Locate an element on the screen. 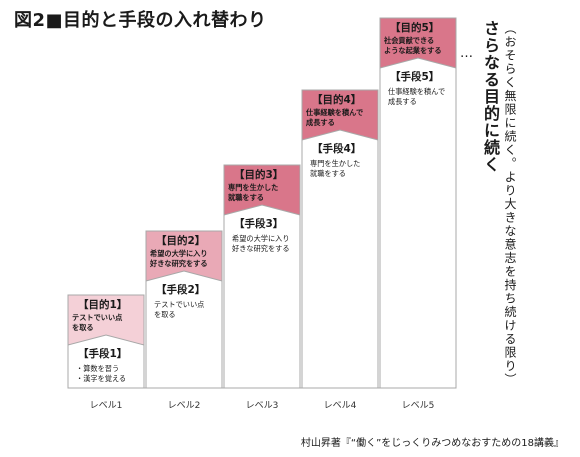 The image size is (580, 457). means-text-line: 就職をする is located at coordinates (328, 173).